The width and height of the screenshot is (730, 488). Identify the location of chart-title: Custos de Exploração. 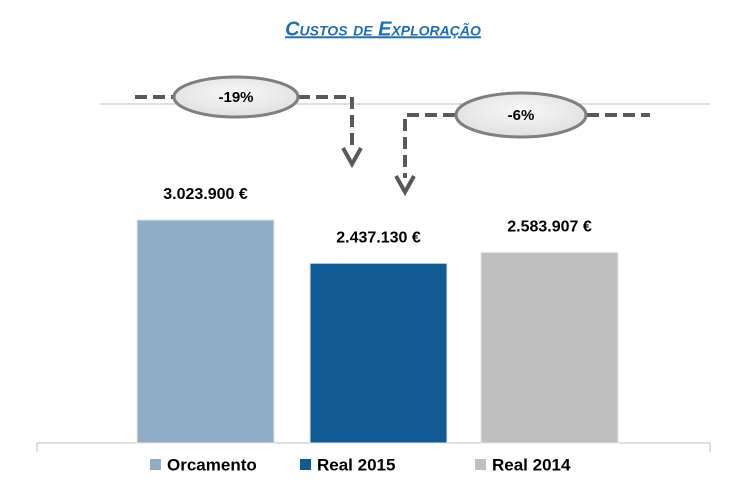
(383, 29).